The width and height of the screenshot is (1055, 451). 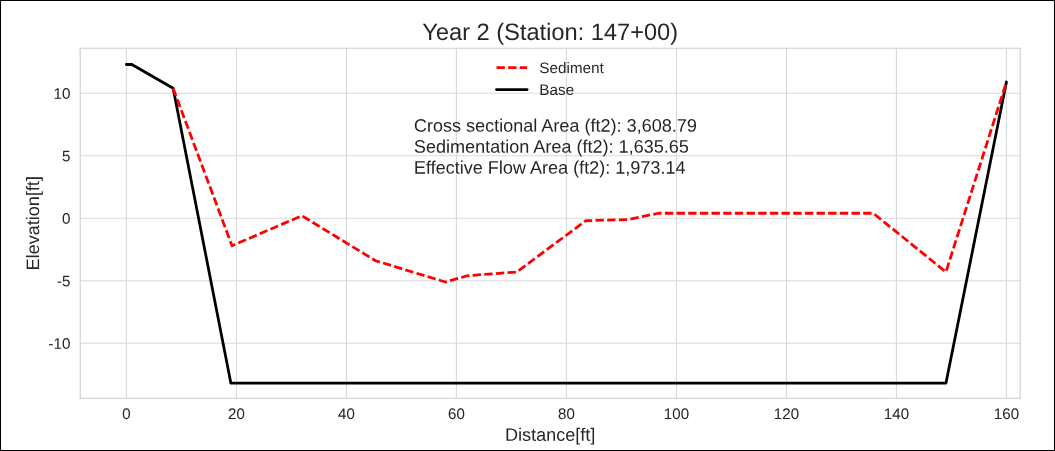 What do you see at coordinates (676, 414) in the screenshot?
I see `x-tick-label: 100` at bounding box center [676, 414].